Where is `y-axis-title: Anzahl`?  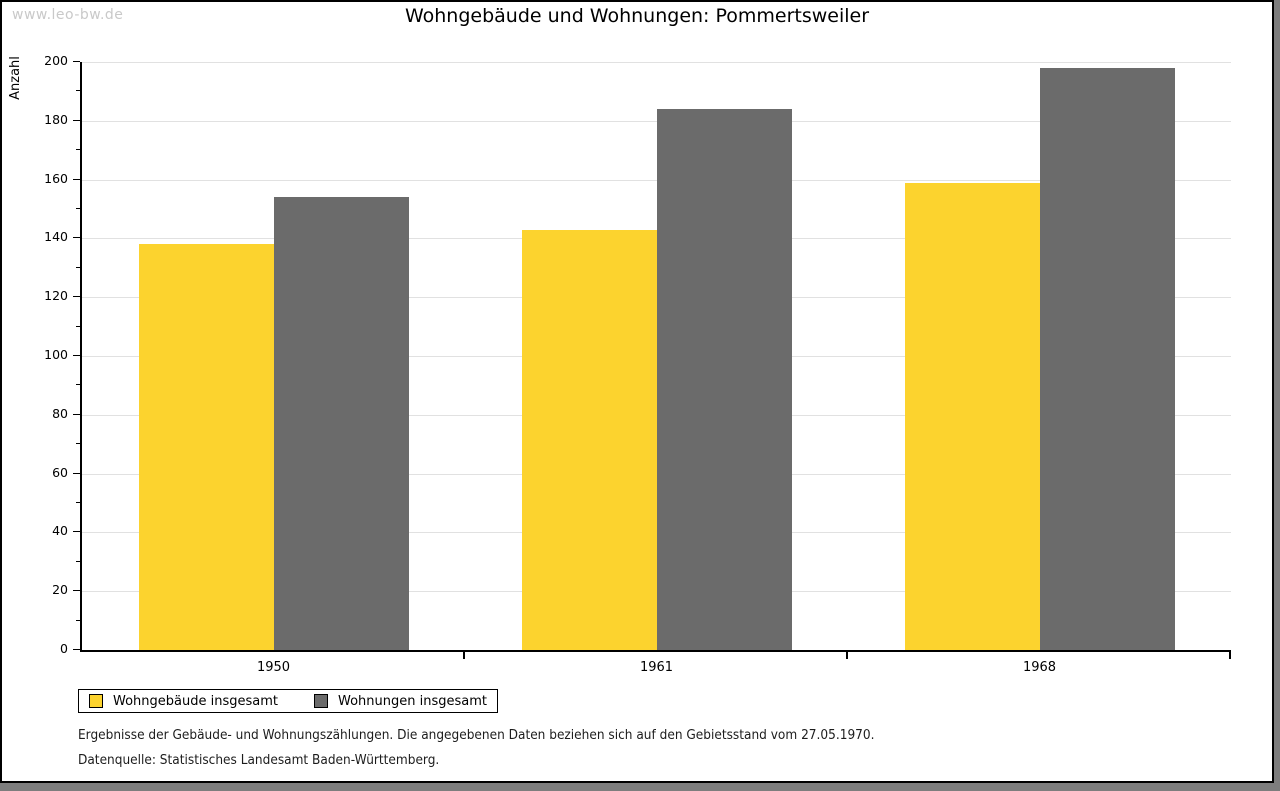 y-axis-title: Anzahl is located at coordinates (15, 78).